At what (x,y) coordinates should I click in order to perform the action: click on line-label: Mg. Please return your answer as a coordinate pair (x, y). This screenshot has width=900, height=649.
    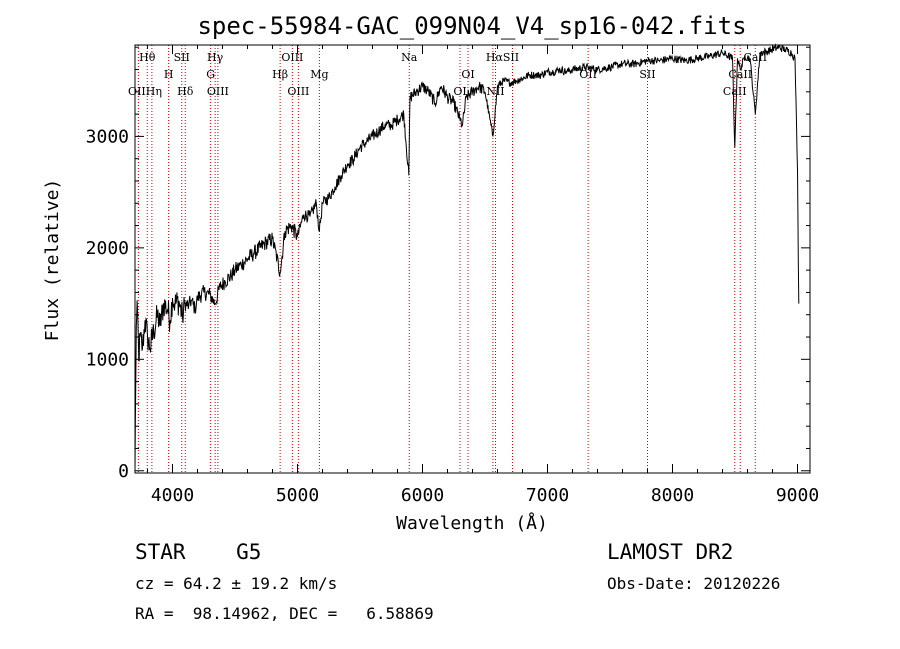
    Looking at the image, I should click on (319, 74).